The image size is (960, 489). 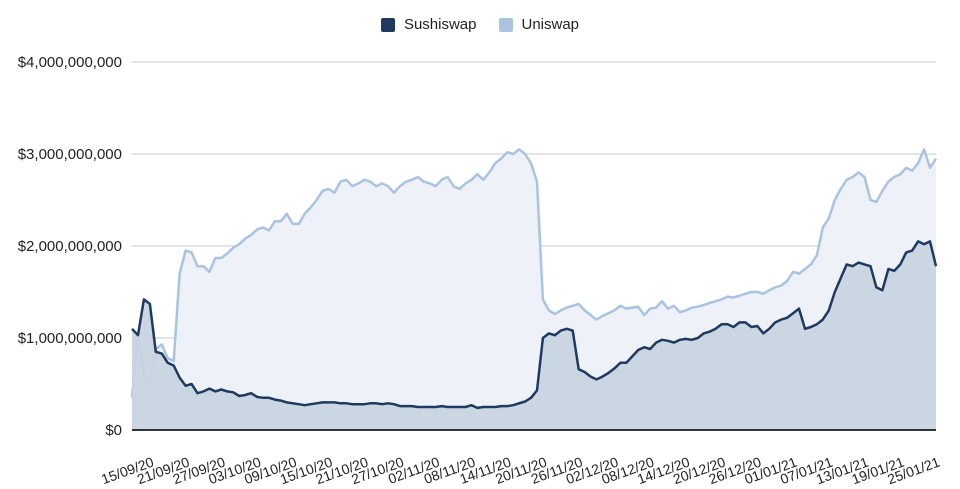 I want to click on legend-label-uniswap: Uniswap, so click(x=550, y=24).